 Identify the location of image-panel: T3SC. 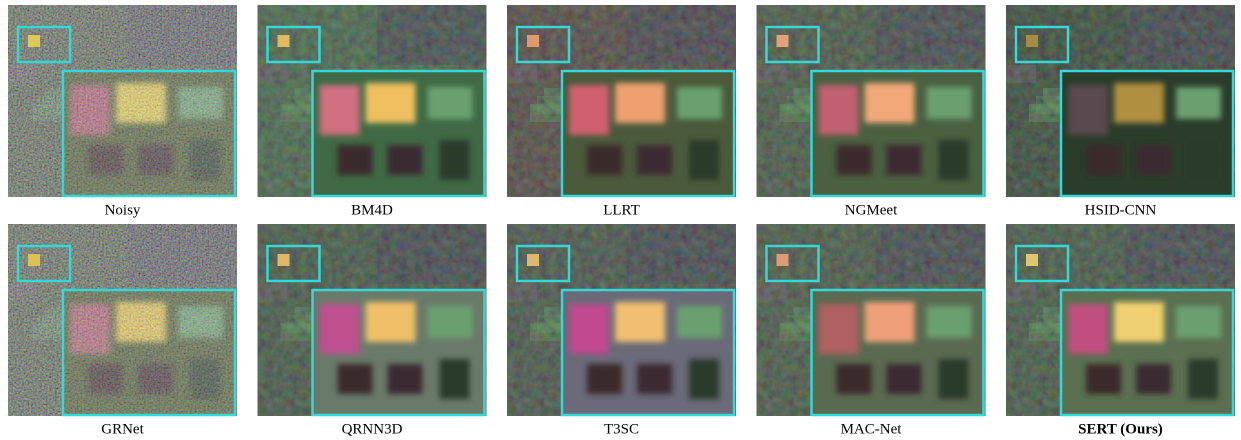
(621, 330).